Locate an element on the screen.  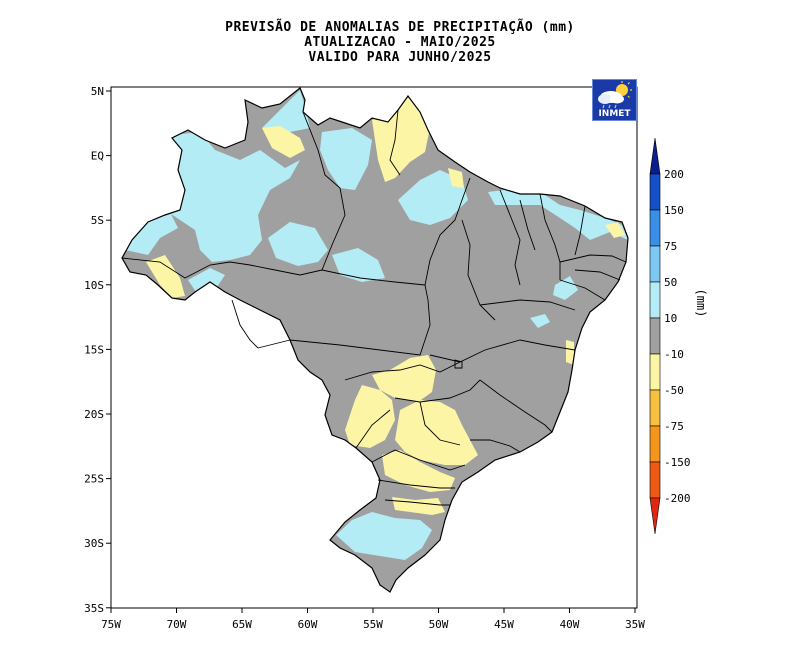
colorbar-level-label: 50 is located at coordinates (670, 282).